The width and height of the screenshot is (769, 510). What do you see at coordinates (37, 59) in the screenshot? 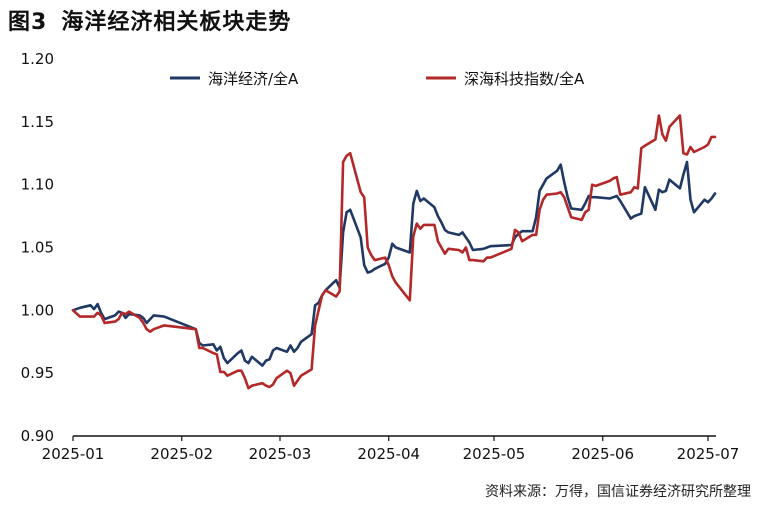
I see `y-tick-label: 1.20` at bounding box center [37, 59].